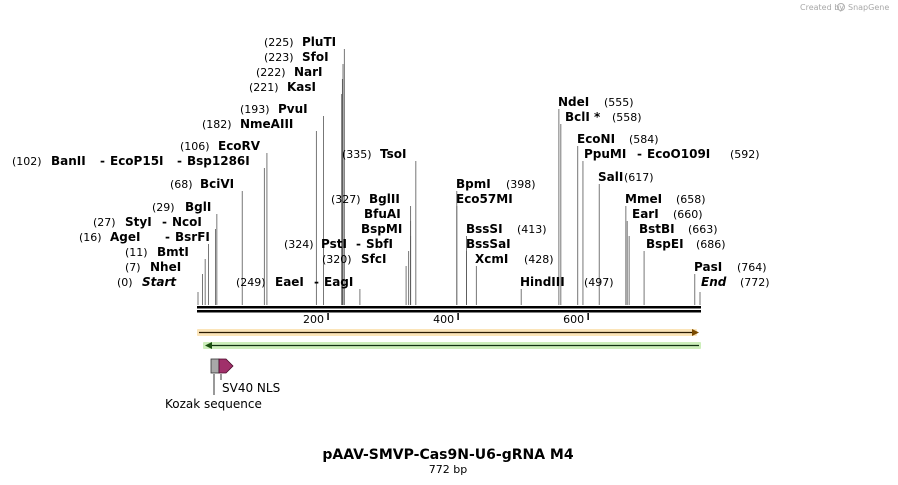 The image size is (898, 485). Describe the element at coordinates (226, 366) in the screenshot. I see `sv40-nls-arrow-icon` at that location.